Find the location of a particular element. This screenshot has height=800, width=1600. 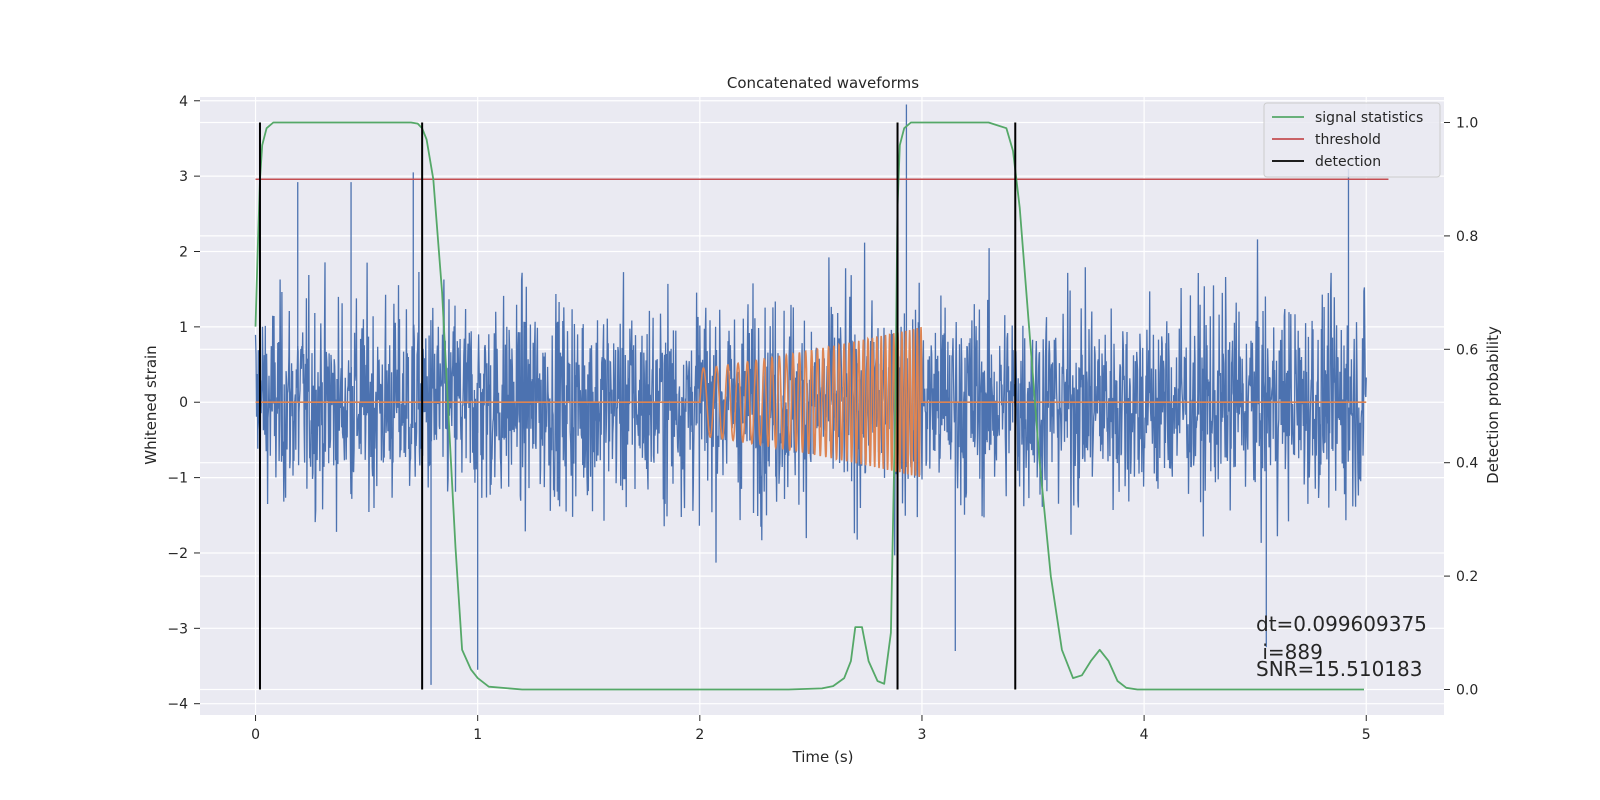

x-tick-label-0: 0 is located at coordinates (255, 735).